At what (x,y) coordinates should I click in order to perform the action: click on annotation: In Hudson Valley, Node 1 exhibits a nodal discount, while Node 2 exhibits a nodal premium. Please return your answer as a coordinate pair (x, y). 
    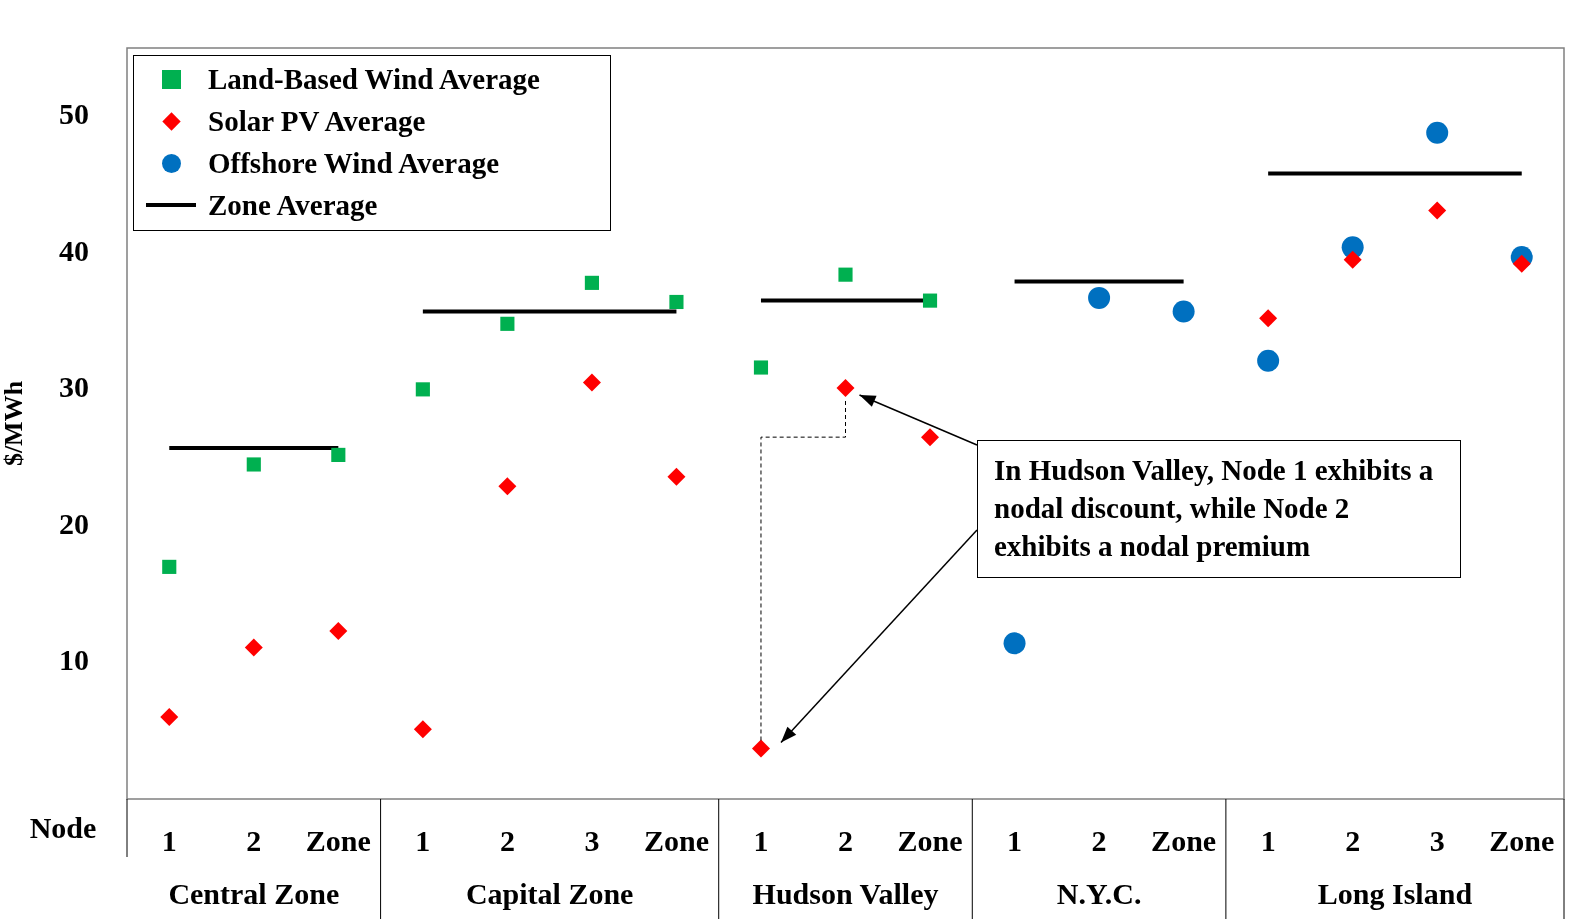
    Looking at the image, I should click on (1219, 509).